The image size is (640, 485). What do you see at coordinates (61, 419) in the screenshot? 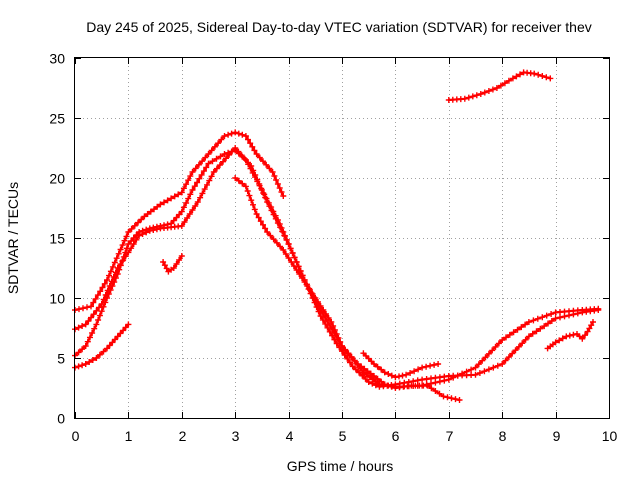
I see `y-tick-label: 0` at bounding box center [61, 419].